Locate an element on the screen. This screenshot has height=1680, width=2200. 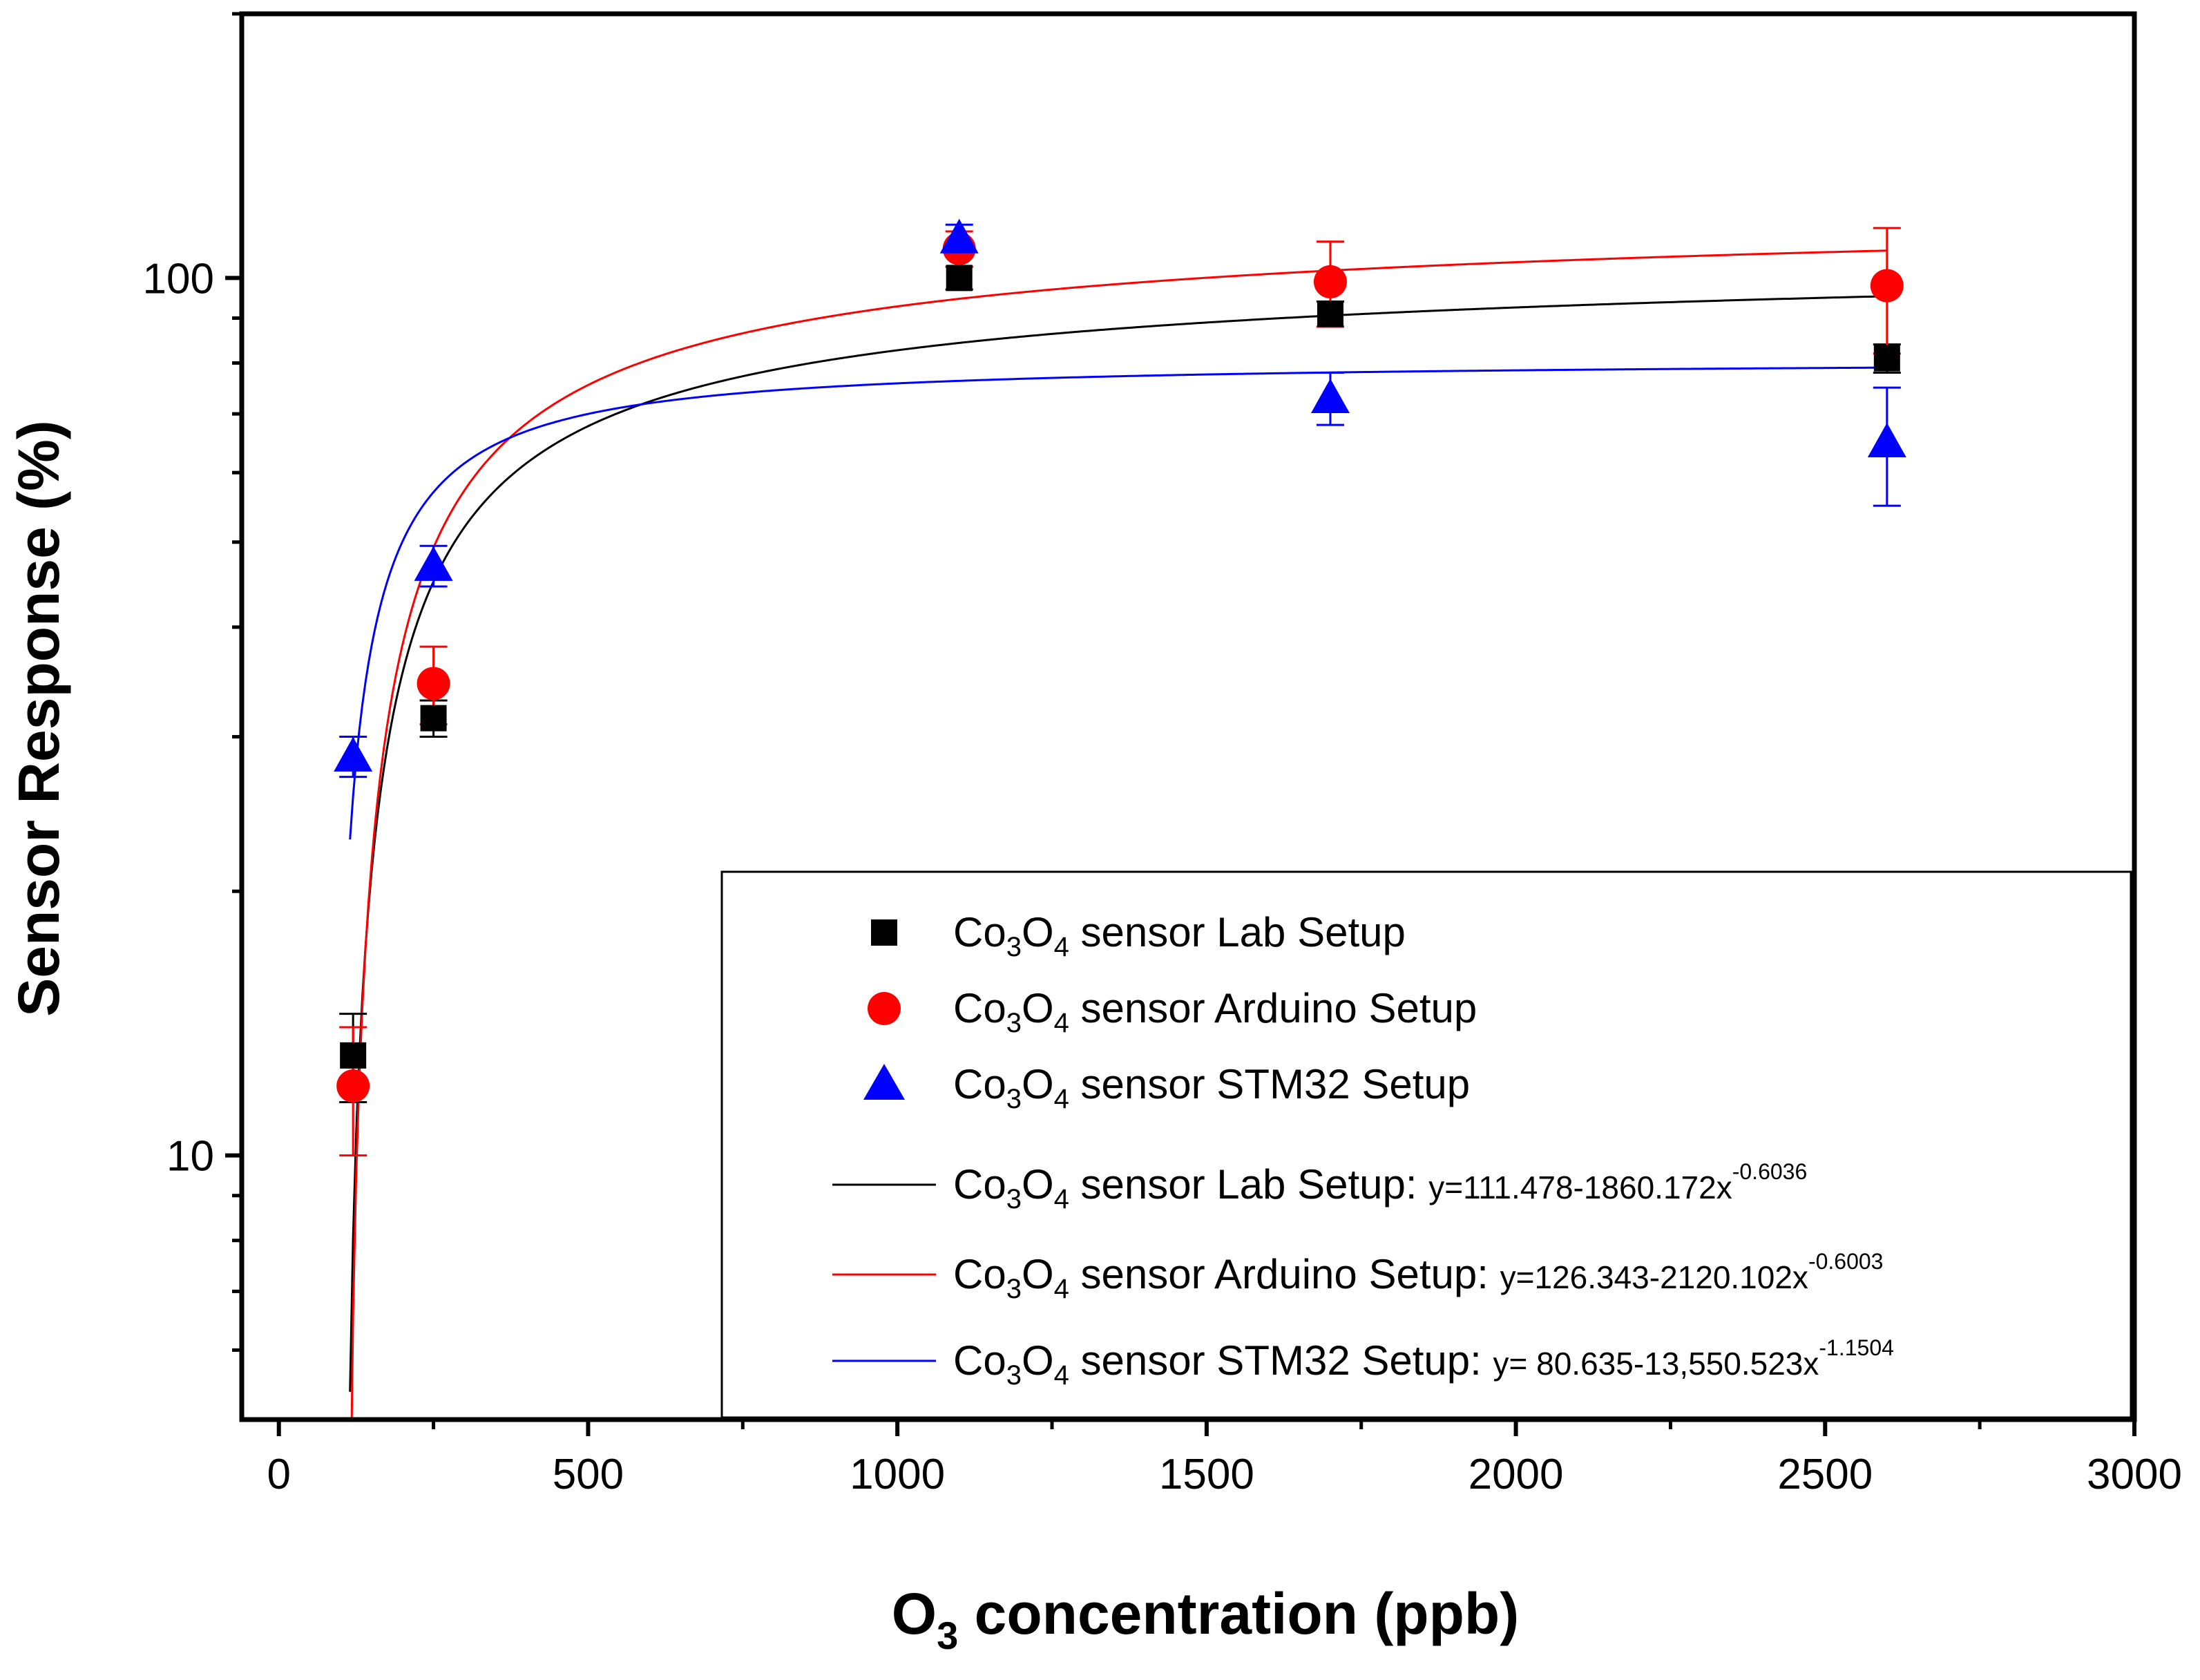
x-tick-label: 2500 is located at coordinates (1825, 1474).